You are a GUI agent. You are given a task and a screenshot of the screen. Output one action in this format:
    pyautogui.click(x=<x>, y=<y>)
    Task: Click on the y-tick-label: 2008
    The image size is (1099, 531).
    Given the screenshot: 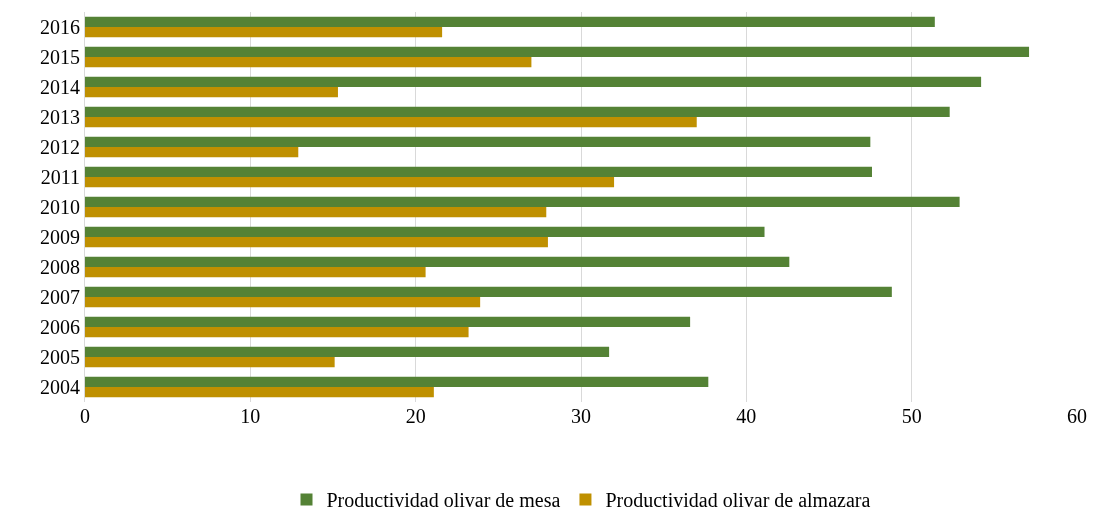 What is the action you would take?
    pyautogui.click(x=60, y=267)
    